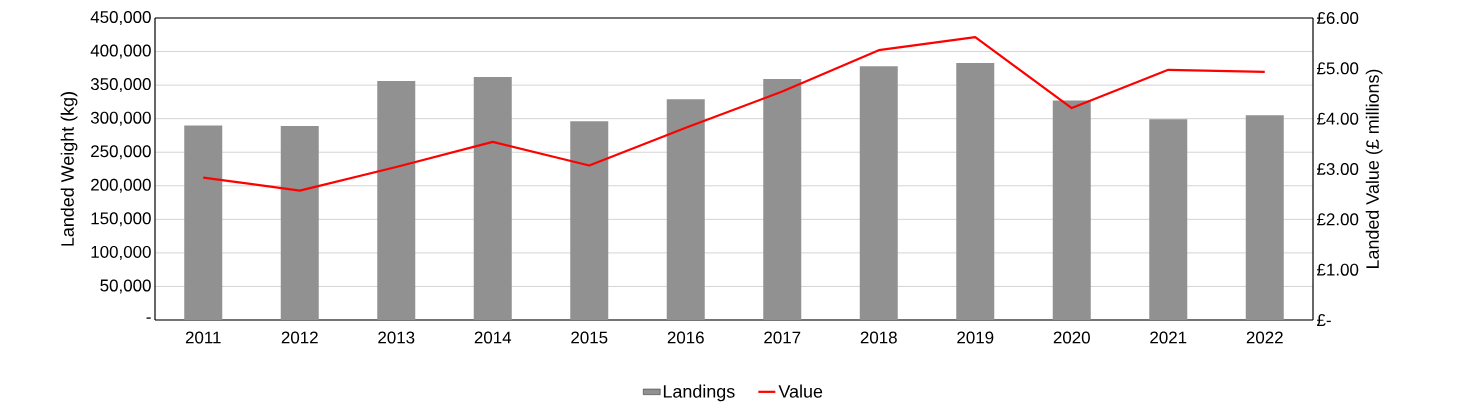 The image size is (1459, 419). I want to click on y2-tick-label: £2.00, so click(1338, 219).